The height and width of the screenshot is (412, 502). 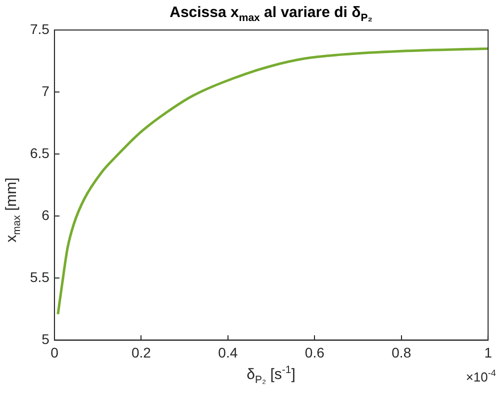 I want to click on x-axis-title: δ$_{P₂}$ [s$^{-1}$], so click(x=271, y=375).